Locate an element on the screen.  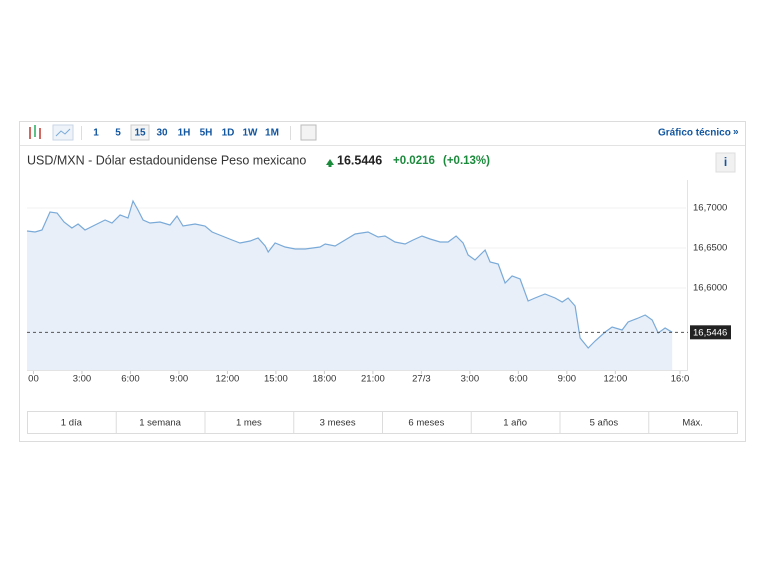
period-button: 3 meses is located at coordinates (338, 423).